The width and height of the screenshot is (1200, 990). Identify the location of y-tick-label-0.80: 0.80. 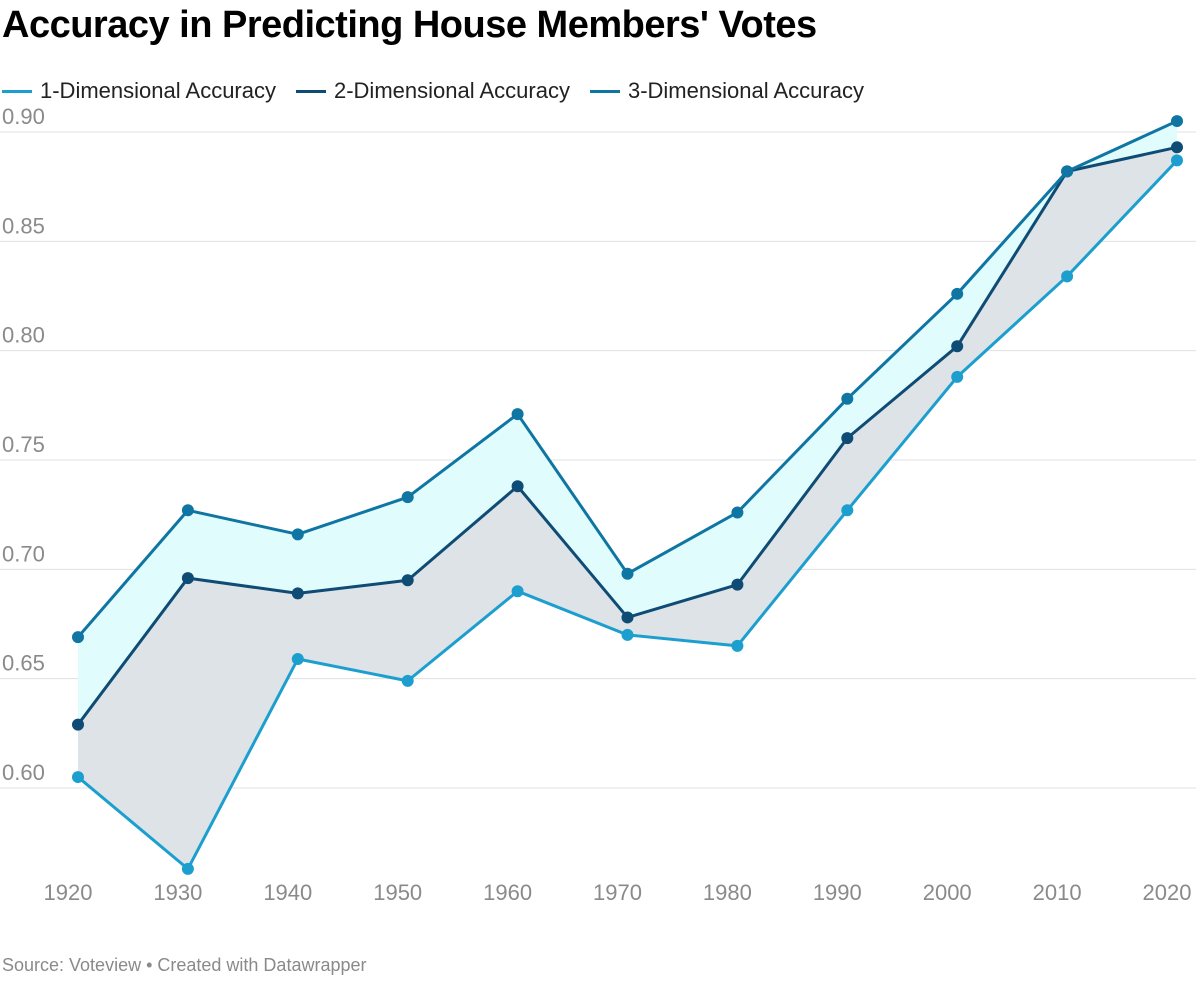
(23, 335).